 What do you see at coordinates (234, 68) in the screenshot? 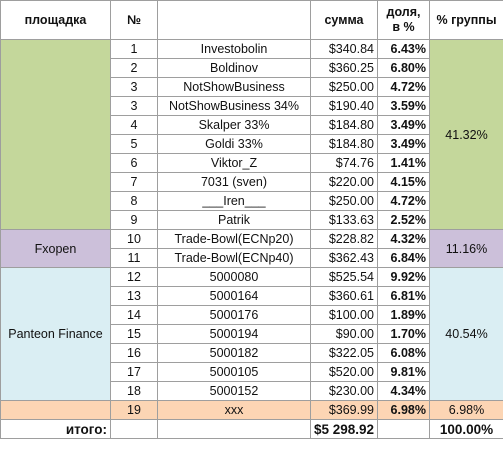
I see `account-cell: Boldinov` at bounding box center [234, 68].